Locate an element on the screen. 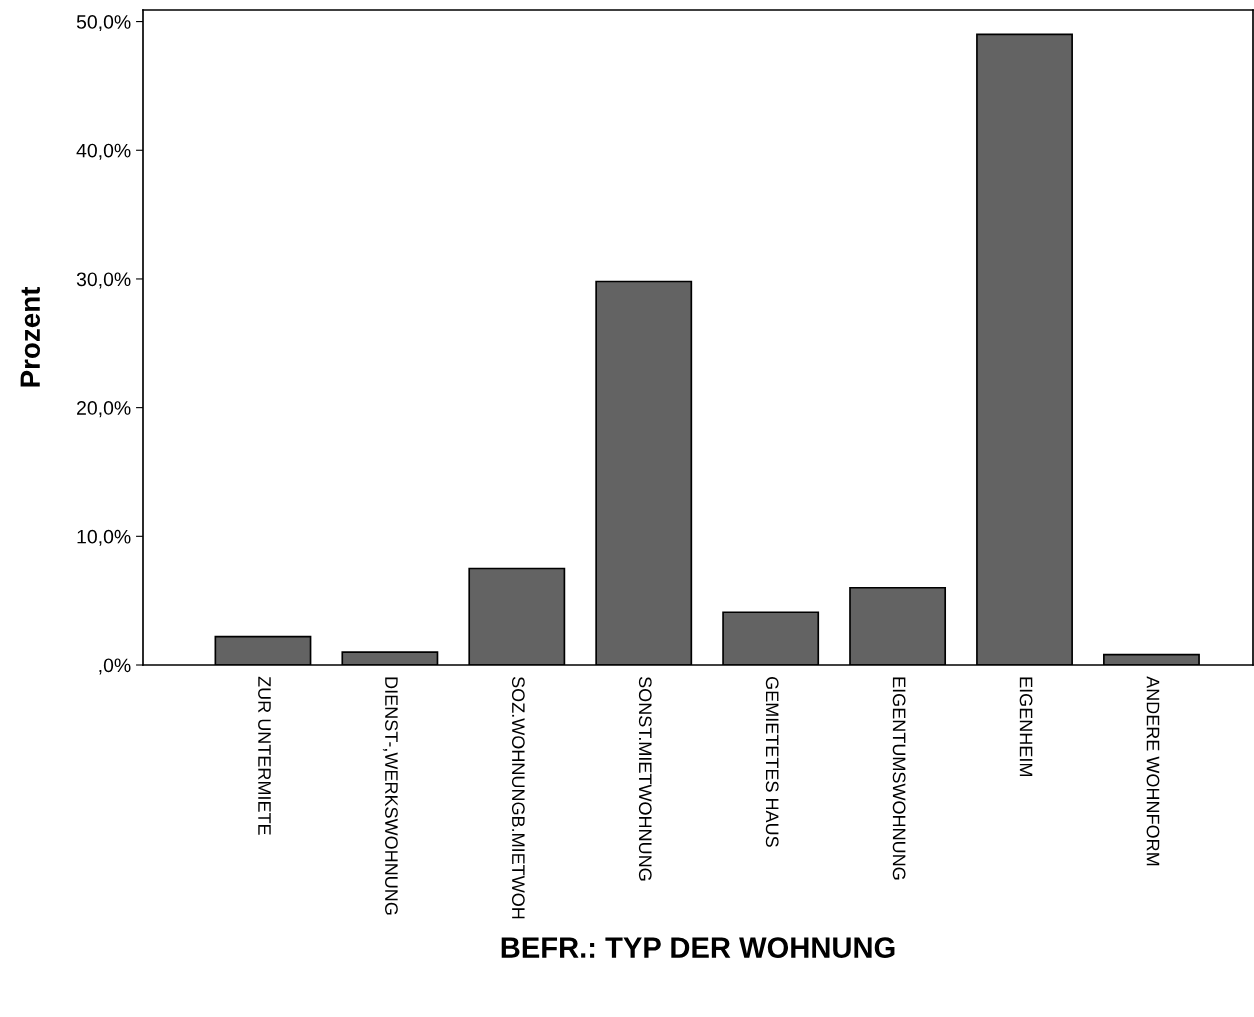 This screenshot has width=1254, height=1017. x-tick-label: SOZ.WOHNUNGB.MIETWOH is located at coordinates (518, 797).